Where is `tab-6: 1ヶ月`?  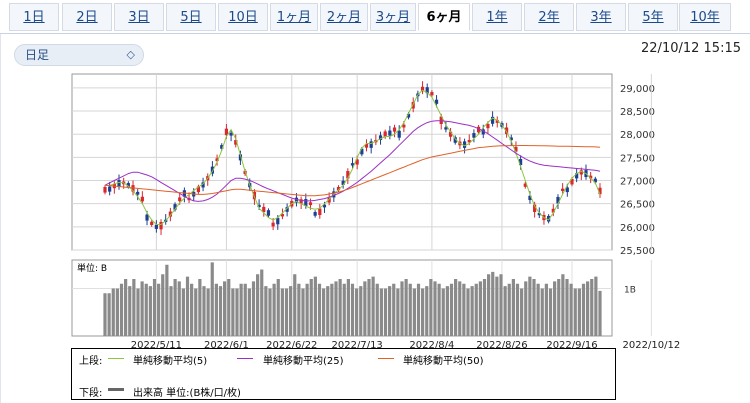
tab-6: 1ヶ月 is located at coordinates (294, 17).